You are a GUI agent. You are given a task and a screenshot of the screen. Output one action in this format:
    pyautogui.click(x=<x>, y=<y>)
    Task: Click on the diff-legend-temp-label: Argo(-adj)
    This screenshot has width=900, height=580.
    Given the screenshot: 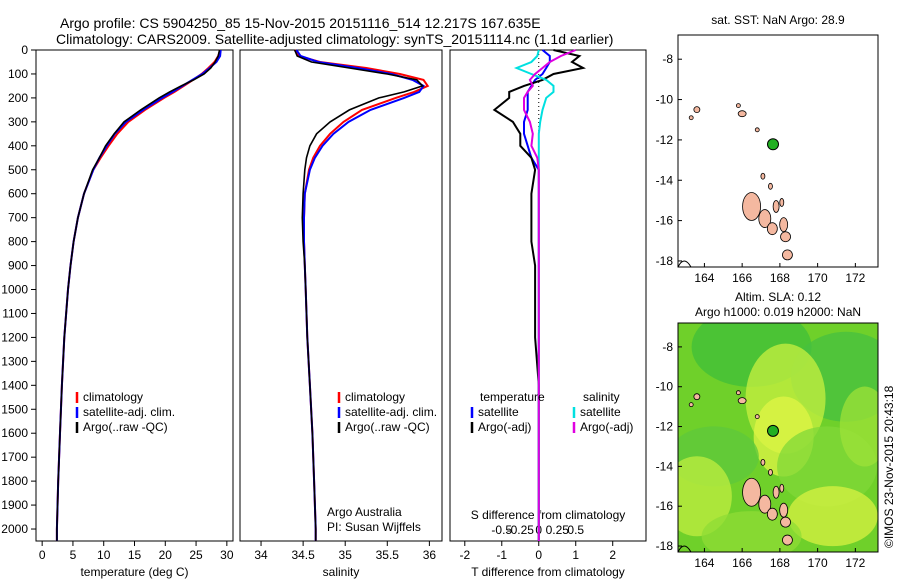 What is the action you would take?
    pyautogui.click(x=504, y=427)
    